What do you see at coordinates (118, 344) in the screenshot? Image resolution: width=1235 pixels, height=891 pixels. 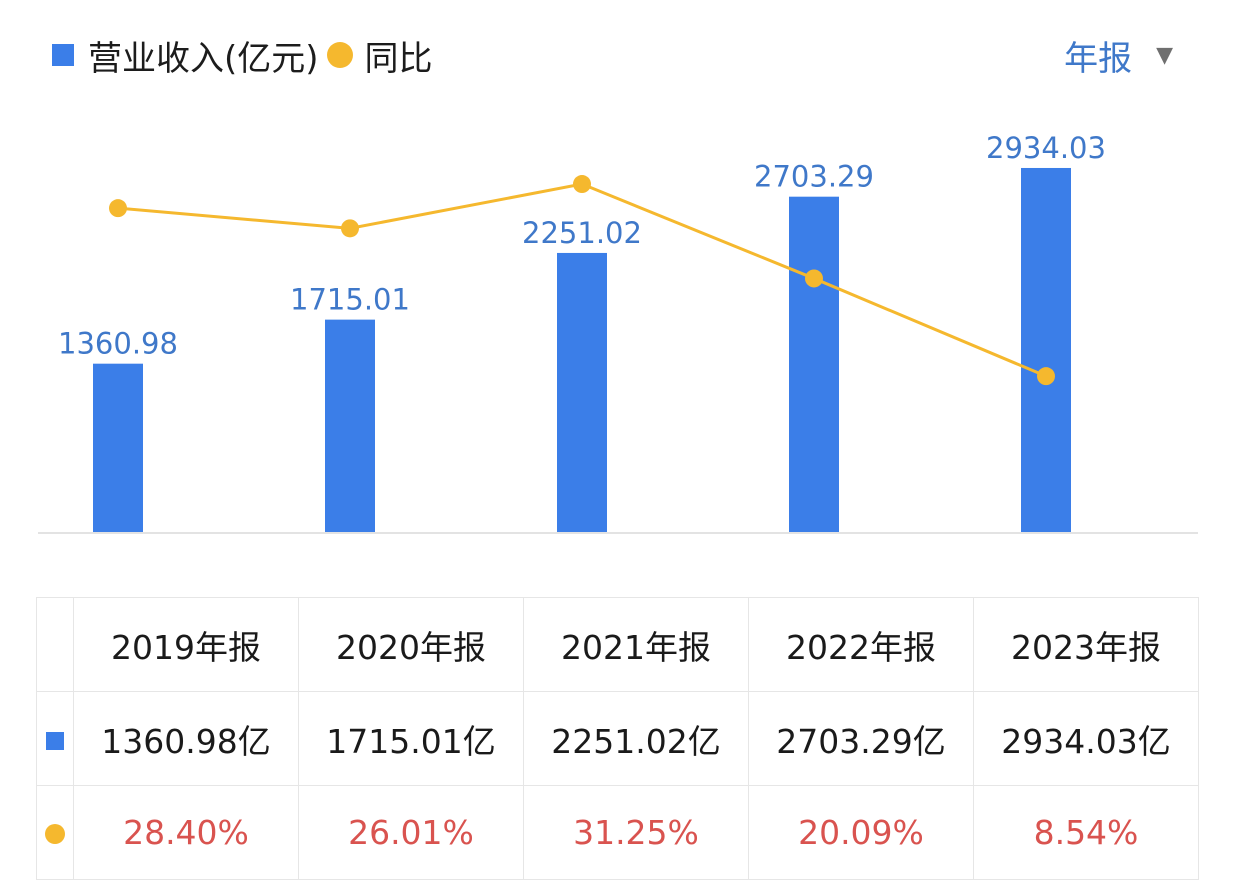 I see `bar-value-label: 1360.98` at bounding box center [118, 344].